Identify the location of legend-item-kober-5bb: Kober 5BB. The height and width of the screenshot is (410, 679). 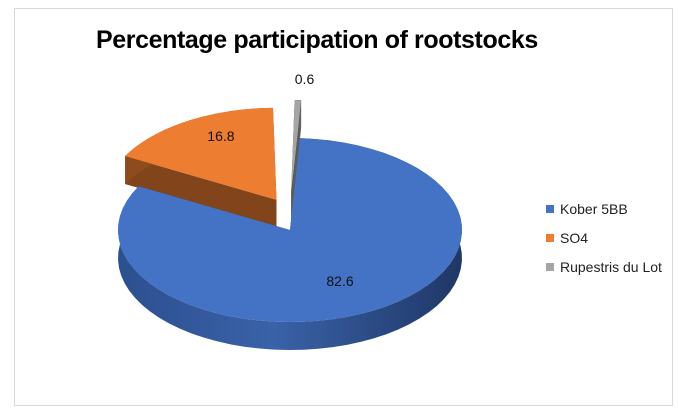
(604, 208).